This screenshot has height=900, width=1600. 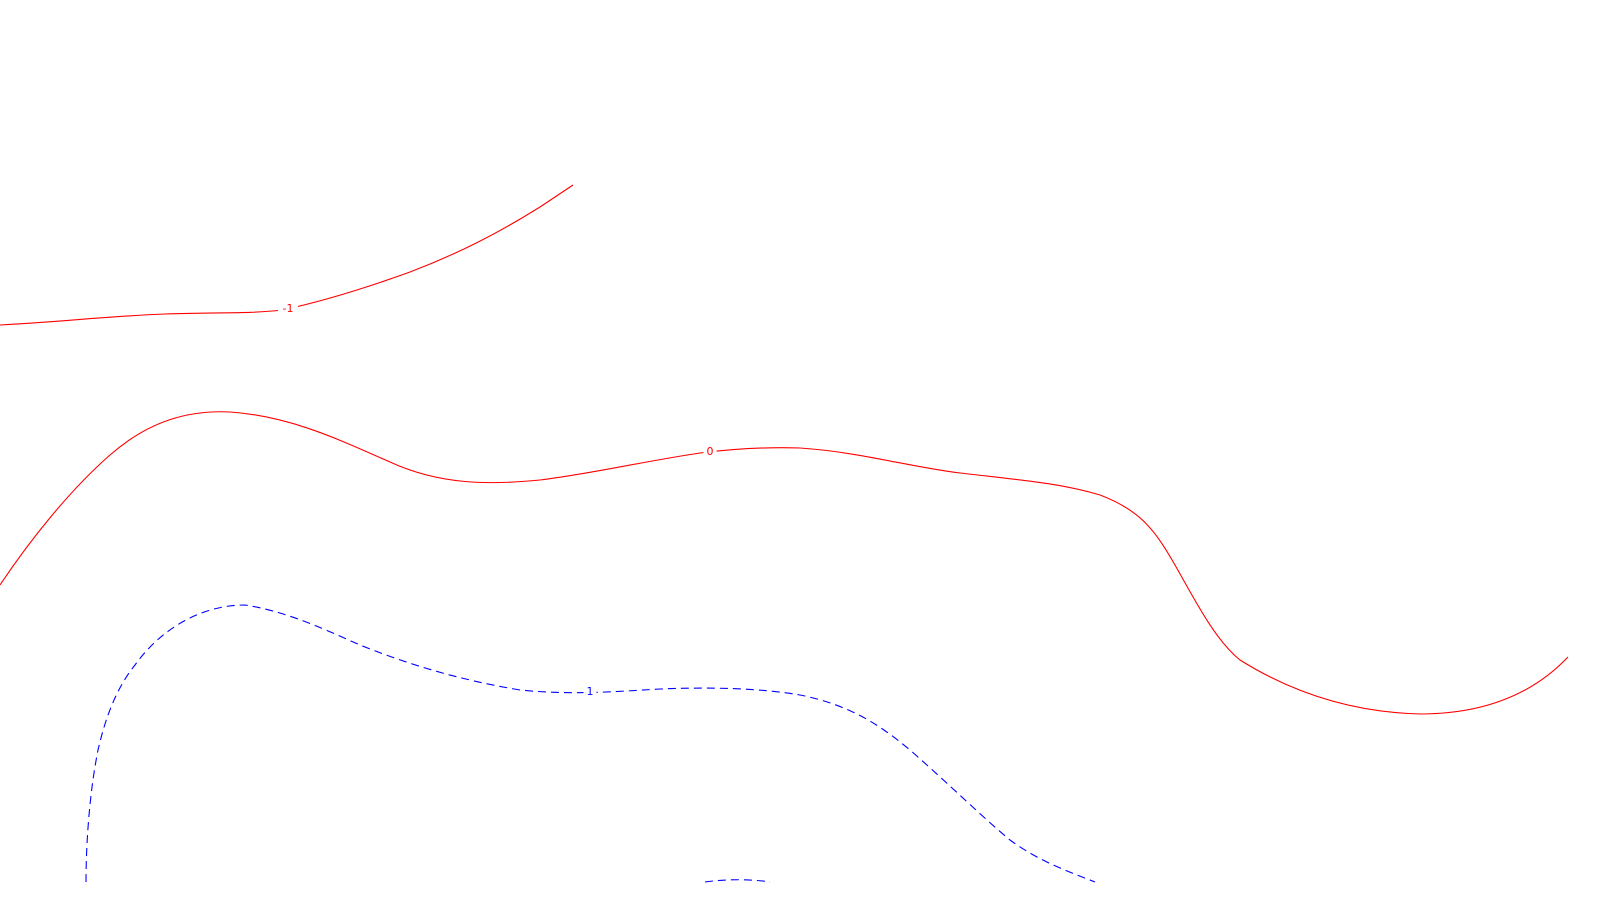 I want to click on contour-label: 1, so click(x=590, y=691).